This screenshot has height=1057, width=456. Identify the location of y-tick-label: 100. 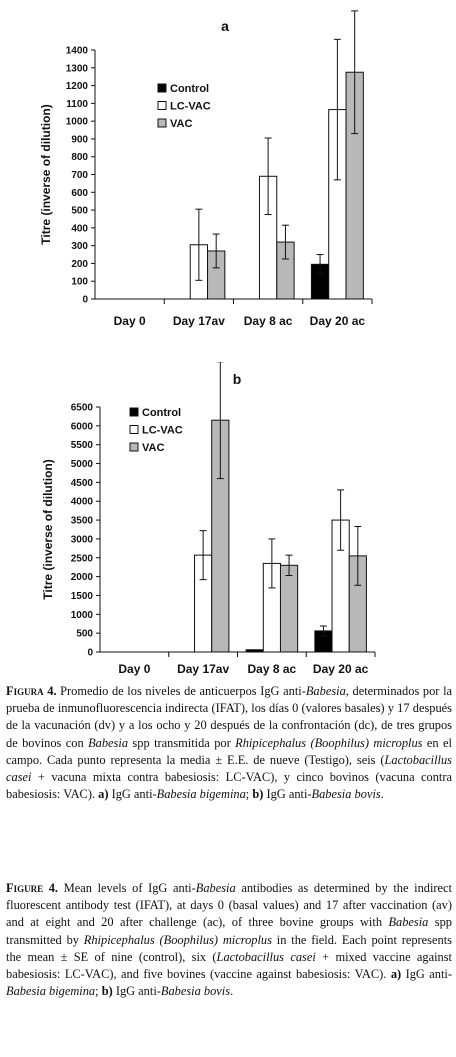
(79, 282).